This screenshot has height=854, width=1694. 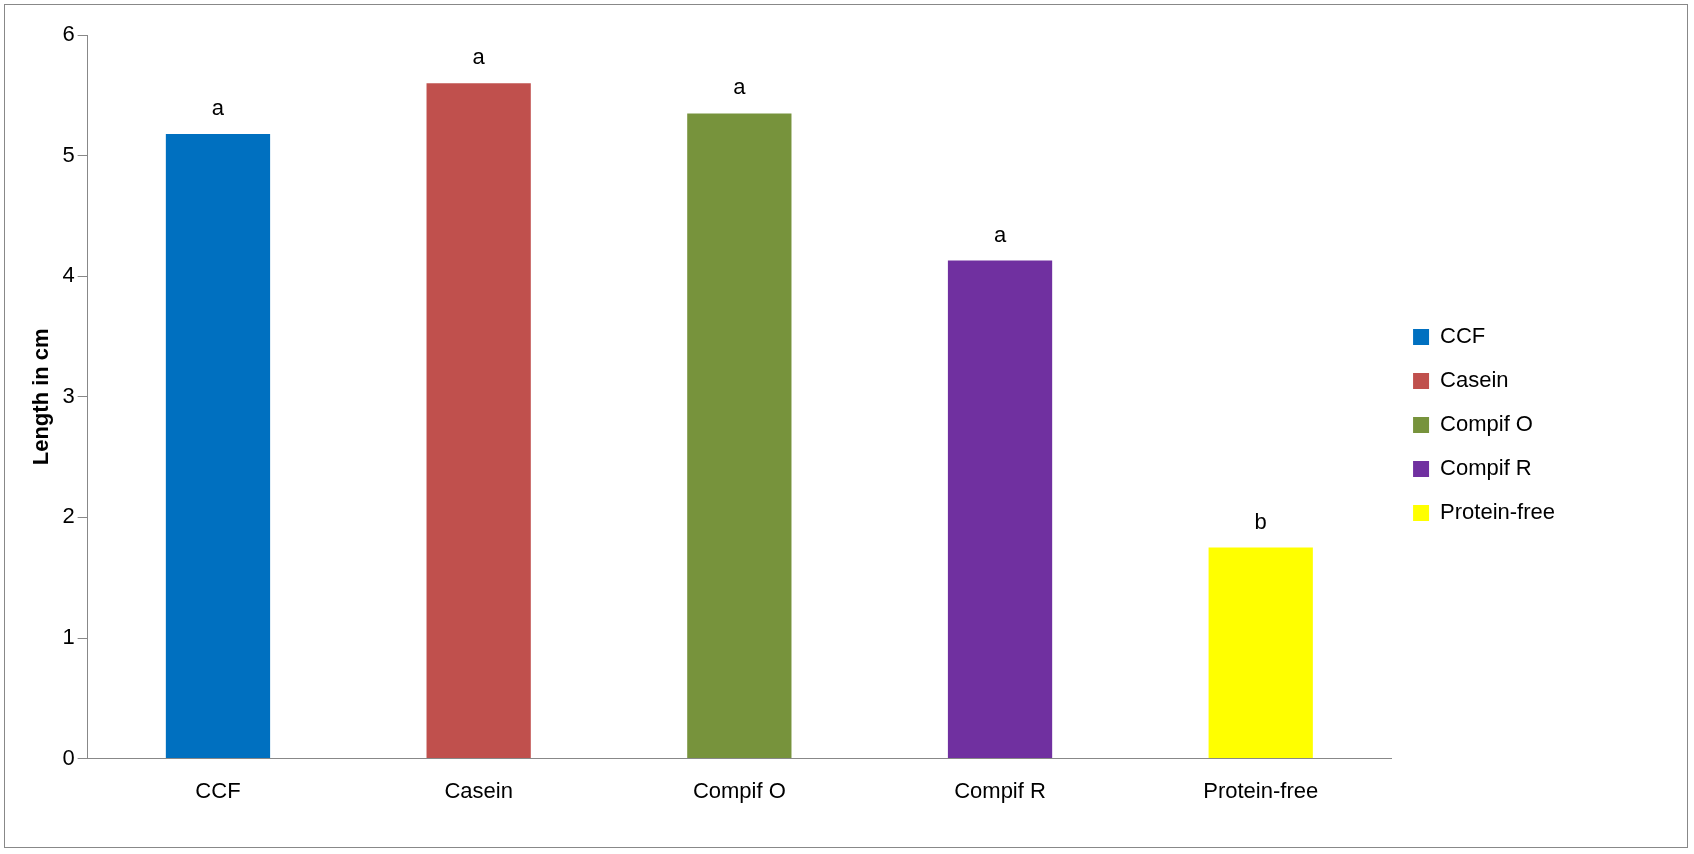 What do you see at coordinates (218, 790) in the screenshot?
I see `x-tick-label: CCF` at bounding box center [218, 790].